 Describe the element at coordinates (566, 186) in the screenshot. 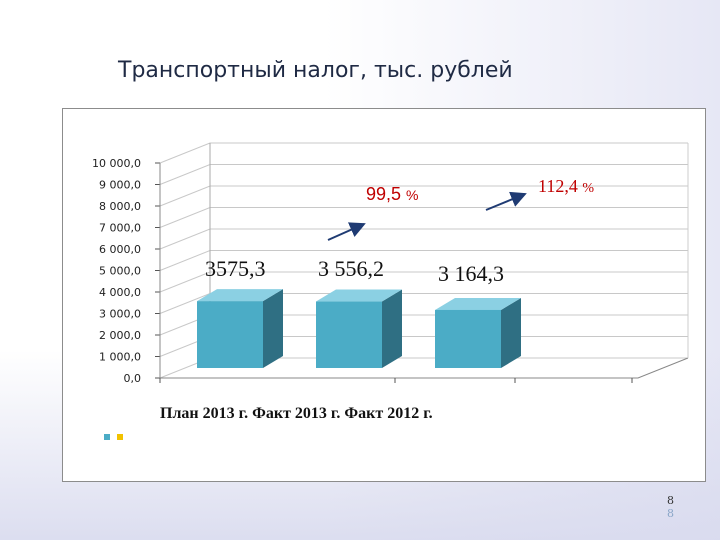

I see `growth-annotation: 112,4 %` at that location.